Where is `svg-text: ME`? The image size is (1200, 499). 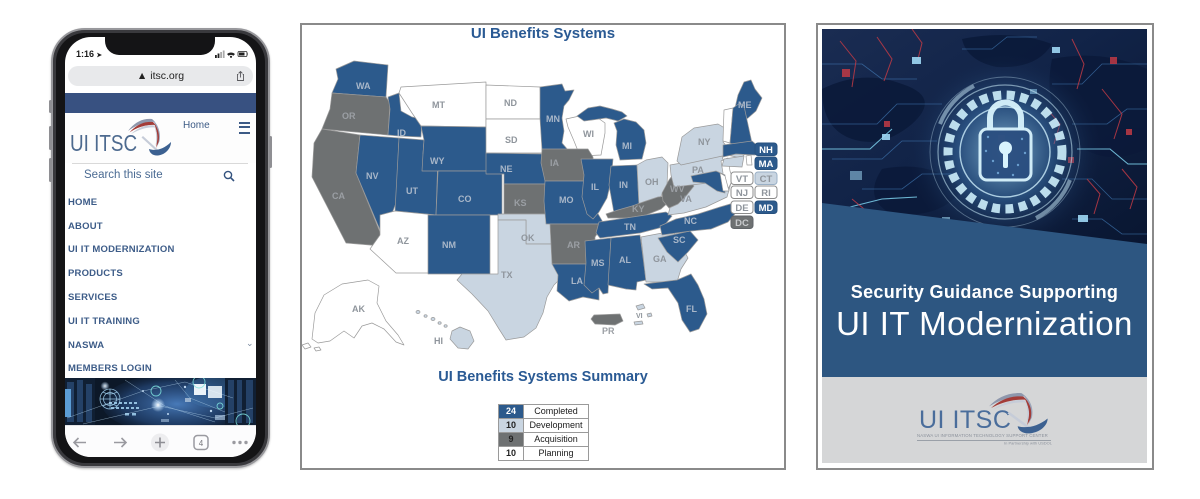 svg-text: ME is located at coordinates (745, 105).